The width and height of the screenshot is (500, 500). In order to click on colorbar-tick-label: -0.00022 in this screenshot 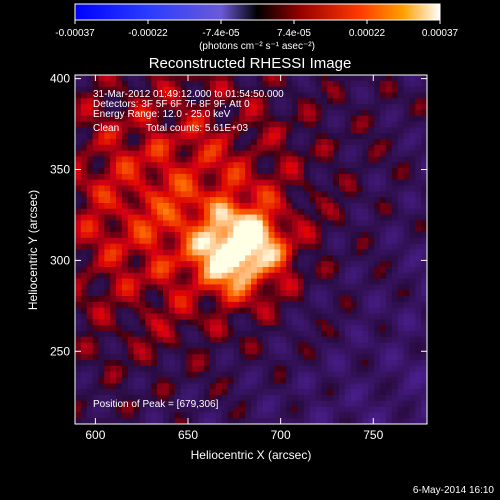, I will do `click(148, 33)`.